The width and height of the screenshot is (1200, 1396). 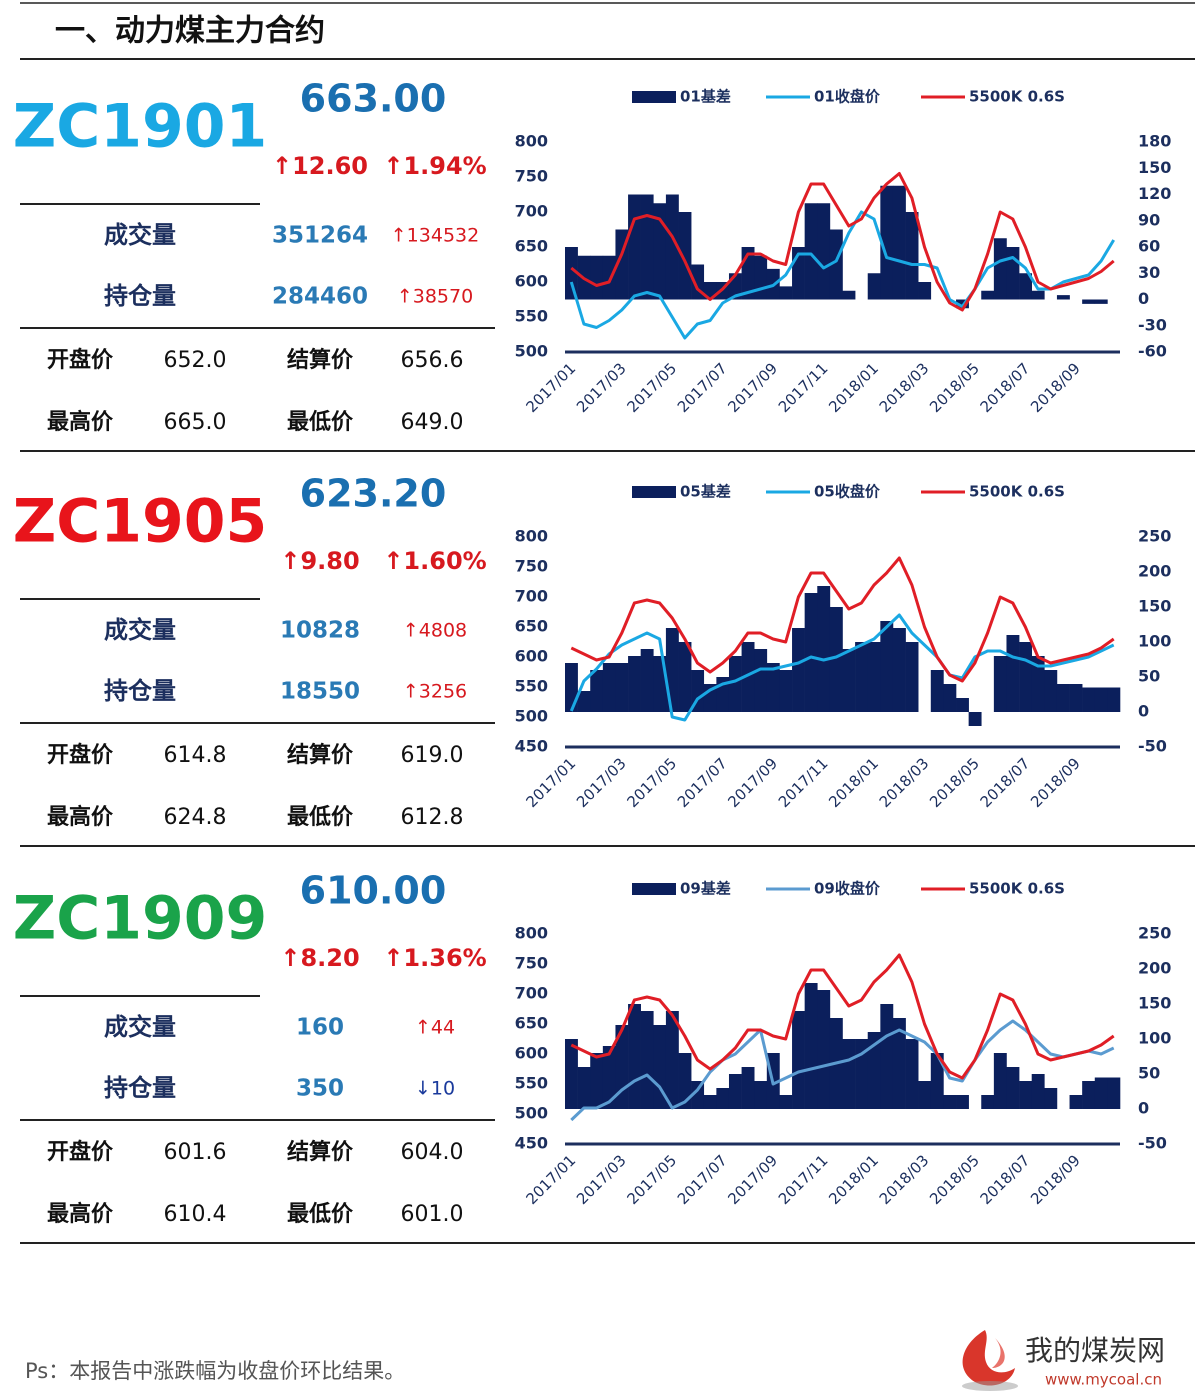 What do you see at coordinates (320, 1028) in the screenshot?
I see `volume-value: 160` at bounding box center [320, 1028].